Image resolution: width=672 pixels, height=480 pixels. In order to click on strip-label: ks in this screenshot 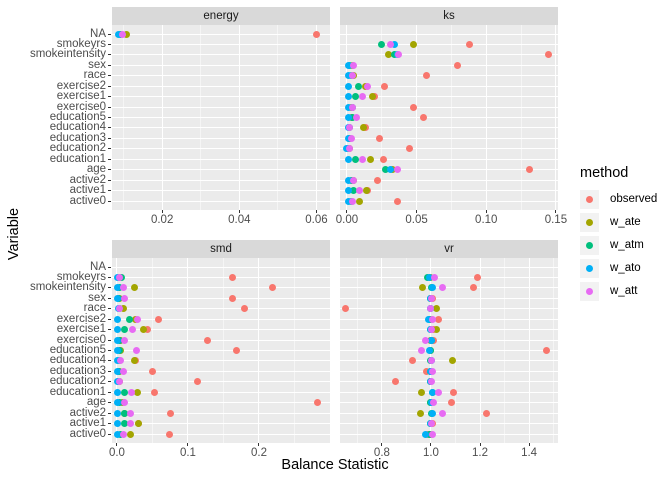, I will do `click(449, 16)`.